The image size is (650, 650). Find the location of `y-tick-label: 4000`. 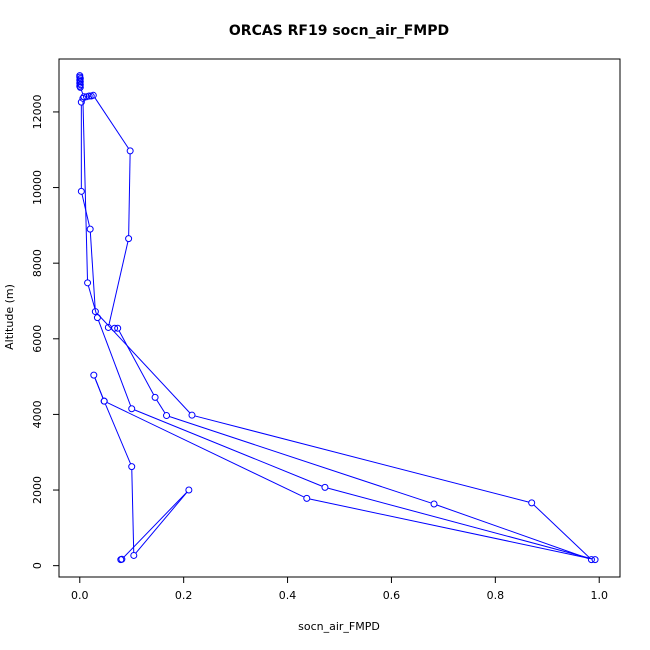

y-tick-label: 4000 is located at coordinates (37, 414).